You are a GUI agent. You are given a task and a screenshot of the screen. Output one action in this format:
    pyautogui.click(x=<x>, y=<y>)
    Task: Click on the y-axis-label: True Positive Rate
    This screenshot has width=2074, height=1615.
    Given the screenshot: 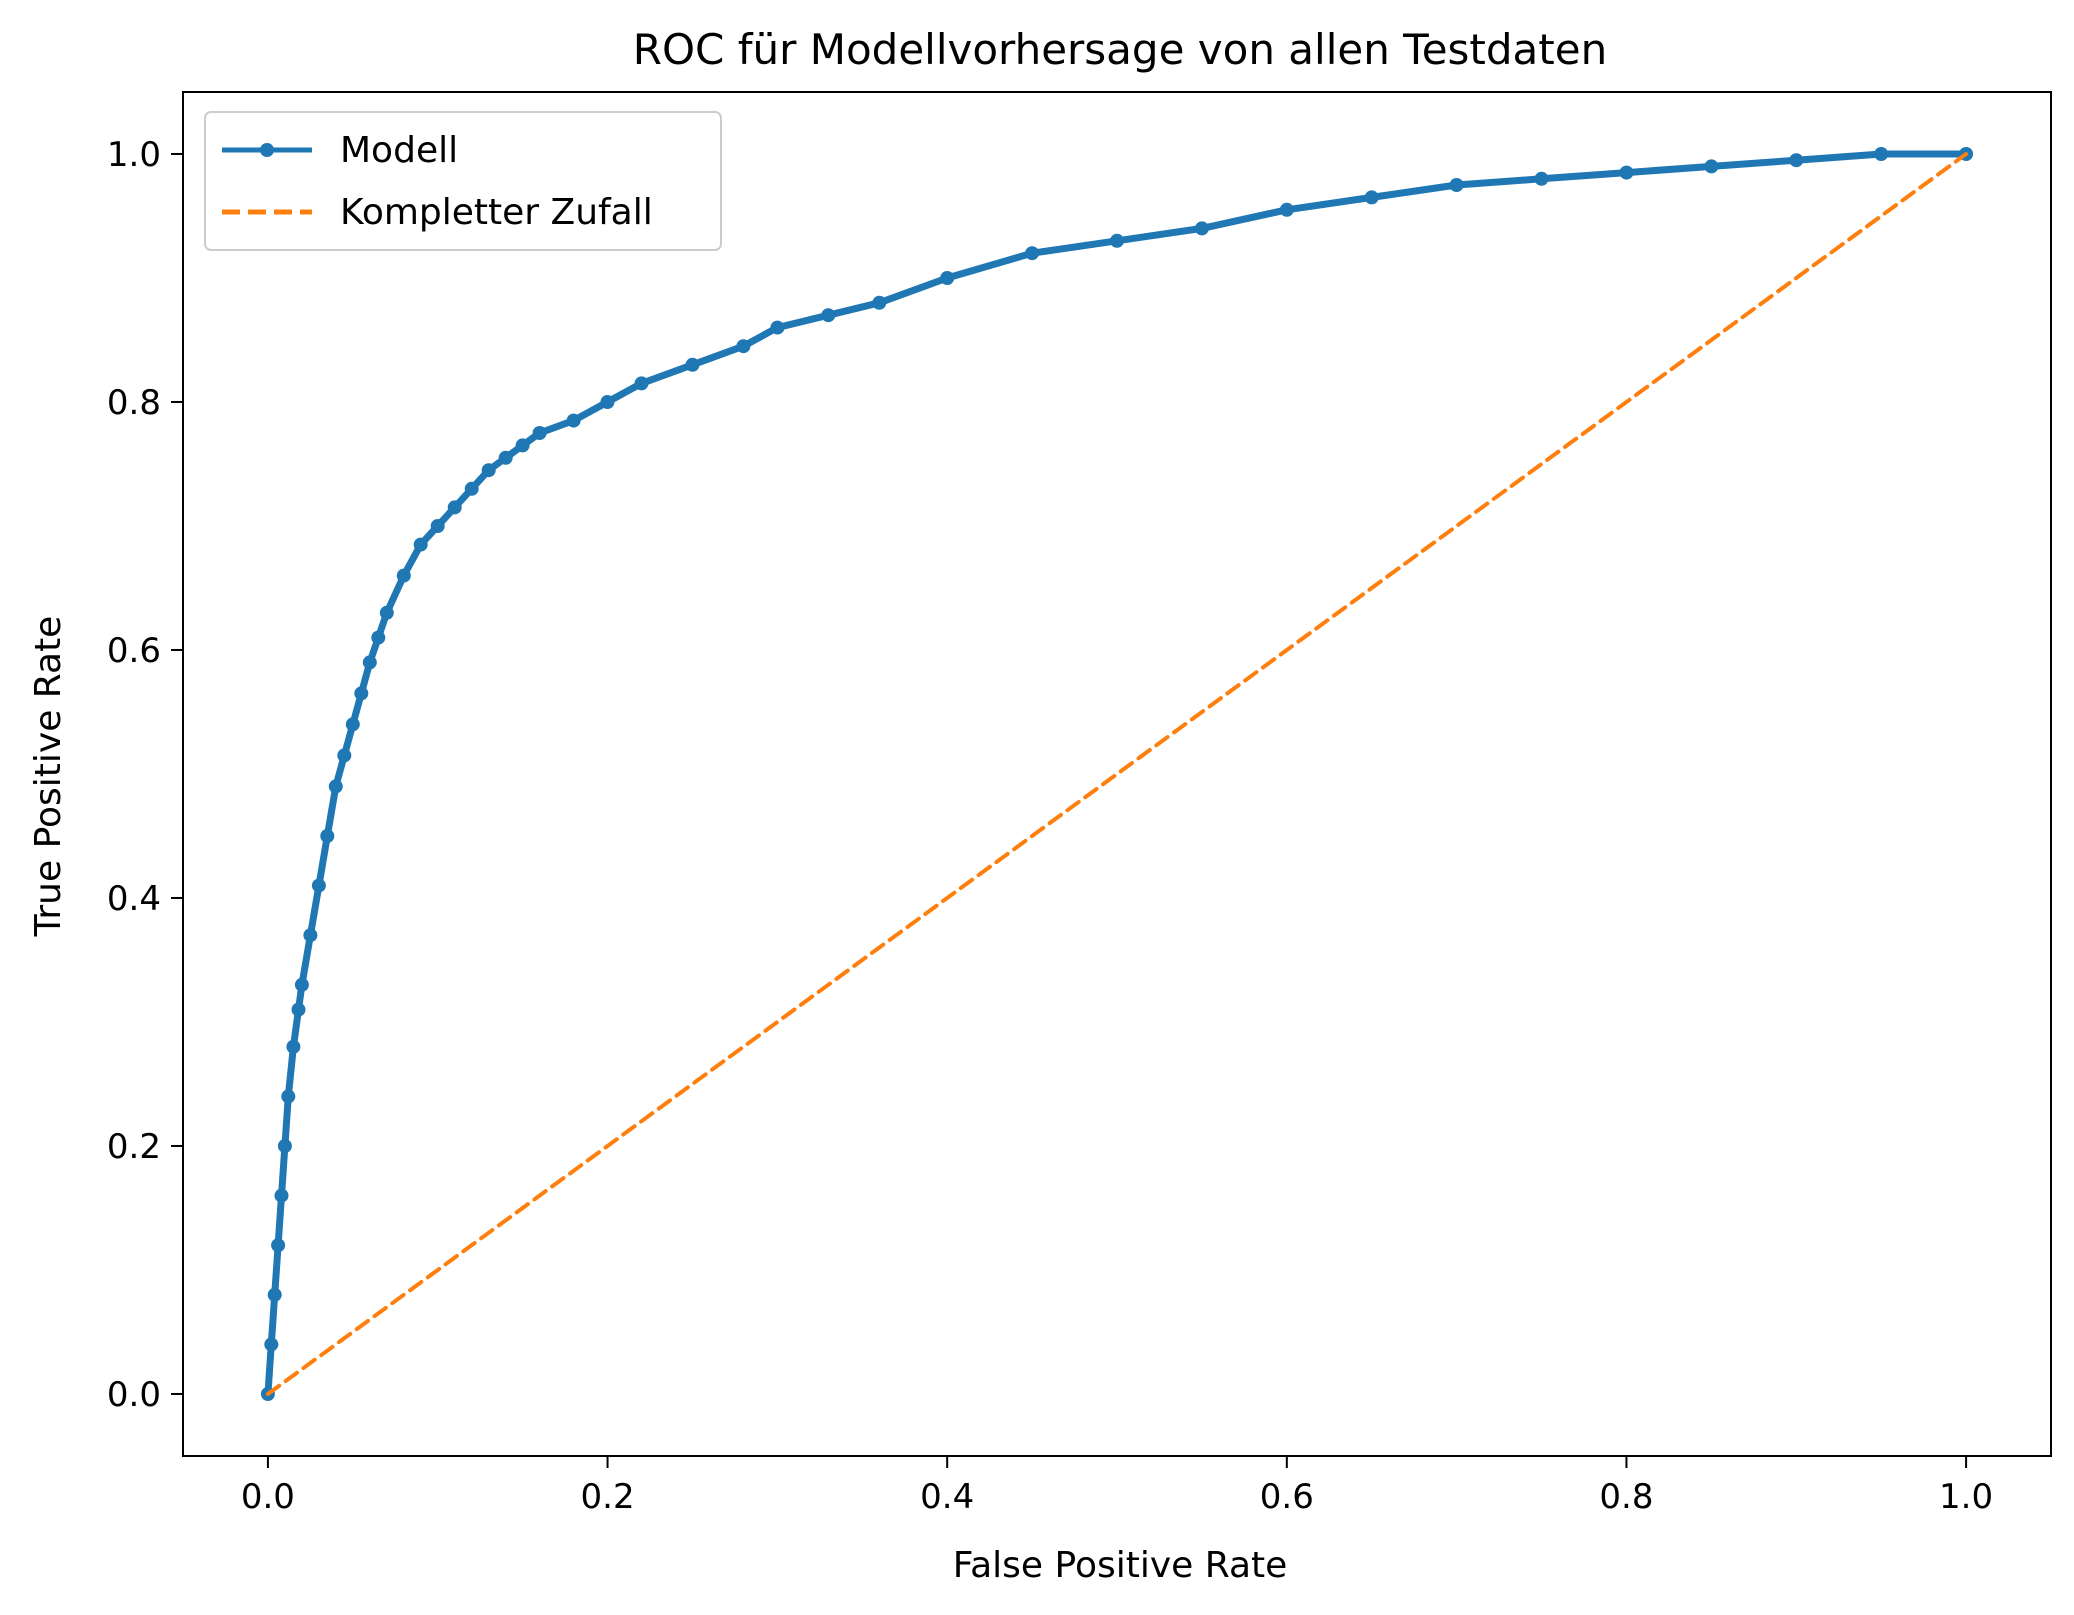 What is the action you would take?
    pyautogui.click(x=48, y=777)
    